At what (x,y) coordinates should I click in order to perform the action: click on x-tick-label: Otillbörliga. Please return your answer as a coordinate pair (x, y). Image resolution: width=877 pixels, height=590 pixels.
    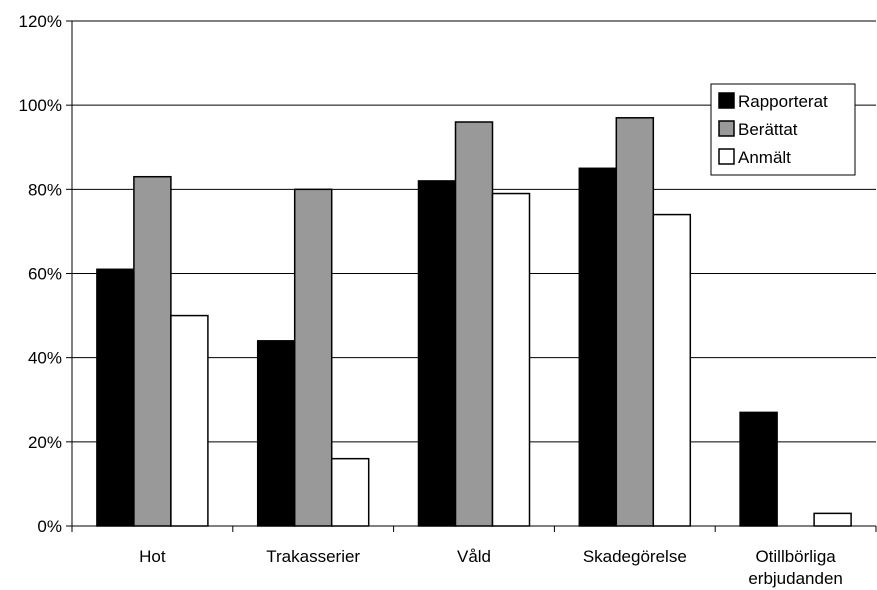
    Looking at the image, I should click on (795, 556).